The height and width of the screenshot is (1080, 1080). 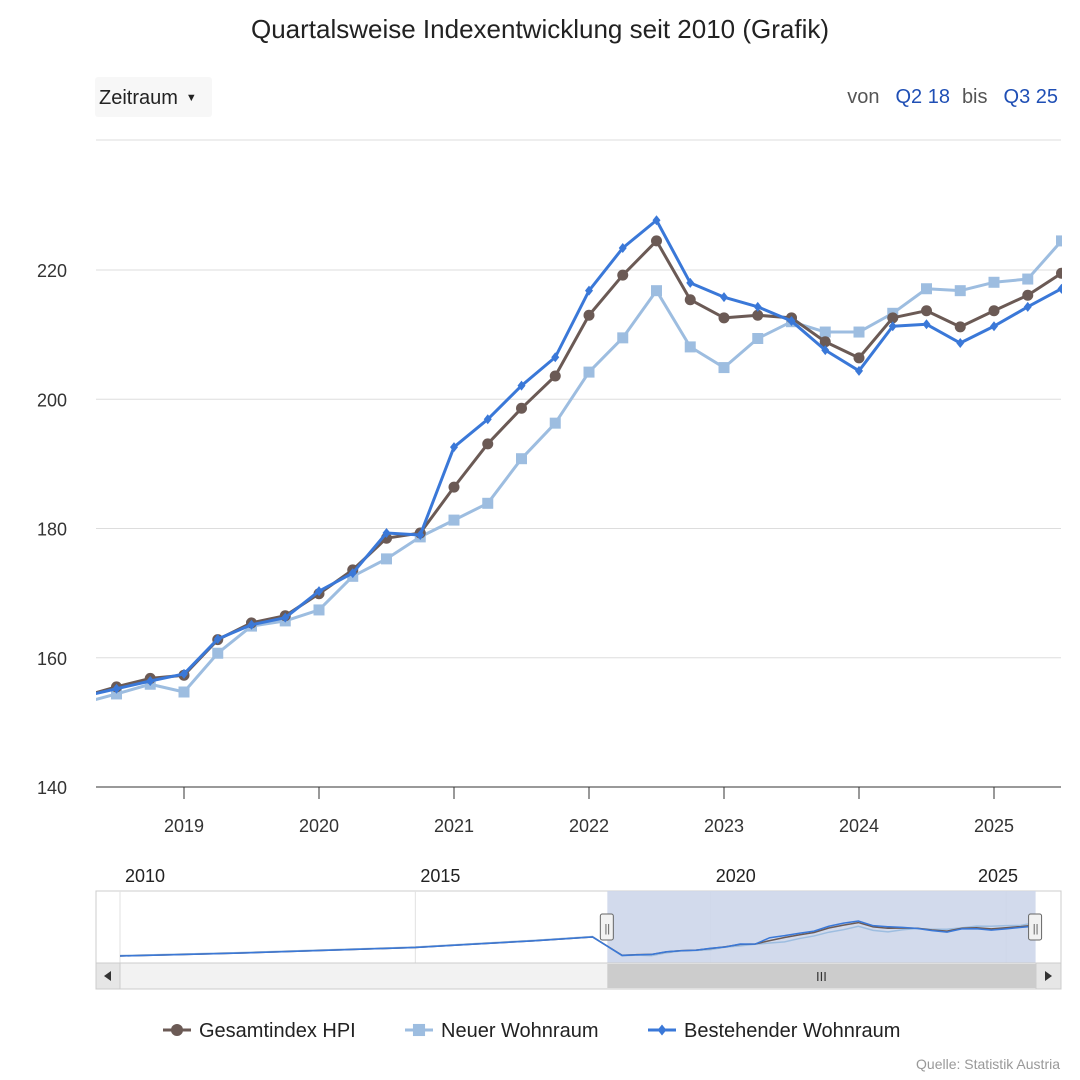 I want to click on source-note: Quelle: Statistik Austria, so click(x=988, y=1064).